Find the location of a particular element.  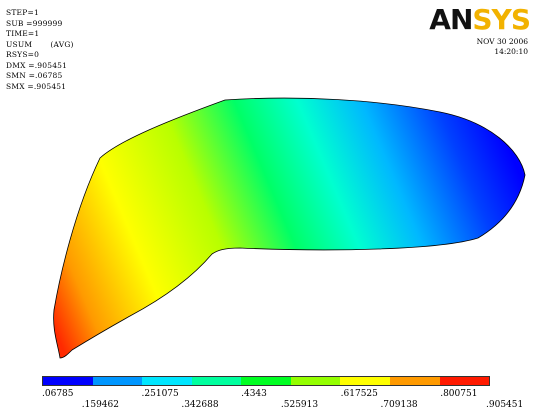

timestamp: NOV 30 2006 14:20:10 is located at coordinates (502, 46).